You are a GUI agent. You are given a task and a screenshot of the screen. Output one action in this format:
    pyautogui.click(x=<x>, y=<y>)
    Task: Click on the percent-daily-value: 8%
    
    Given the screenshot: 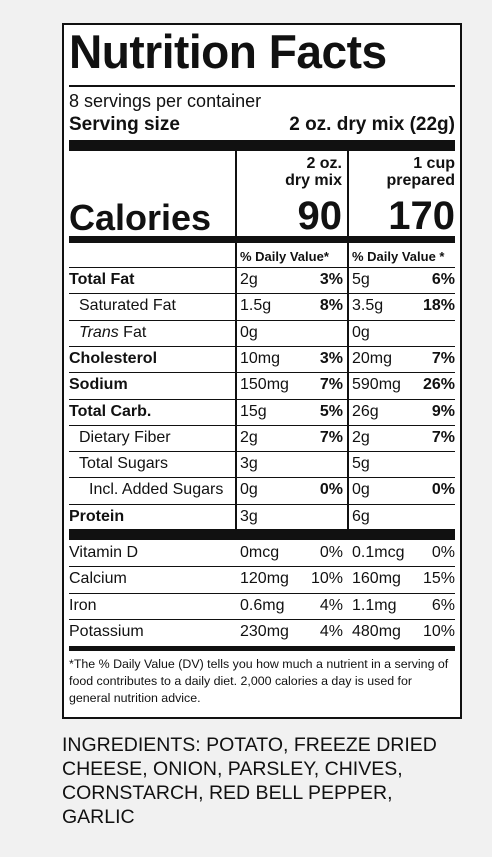 What is the action you would take?
    pyautogui.click(x=331, y=306)
    